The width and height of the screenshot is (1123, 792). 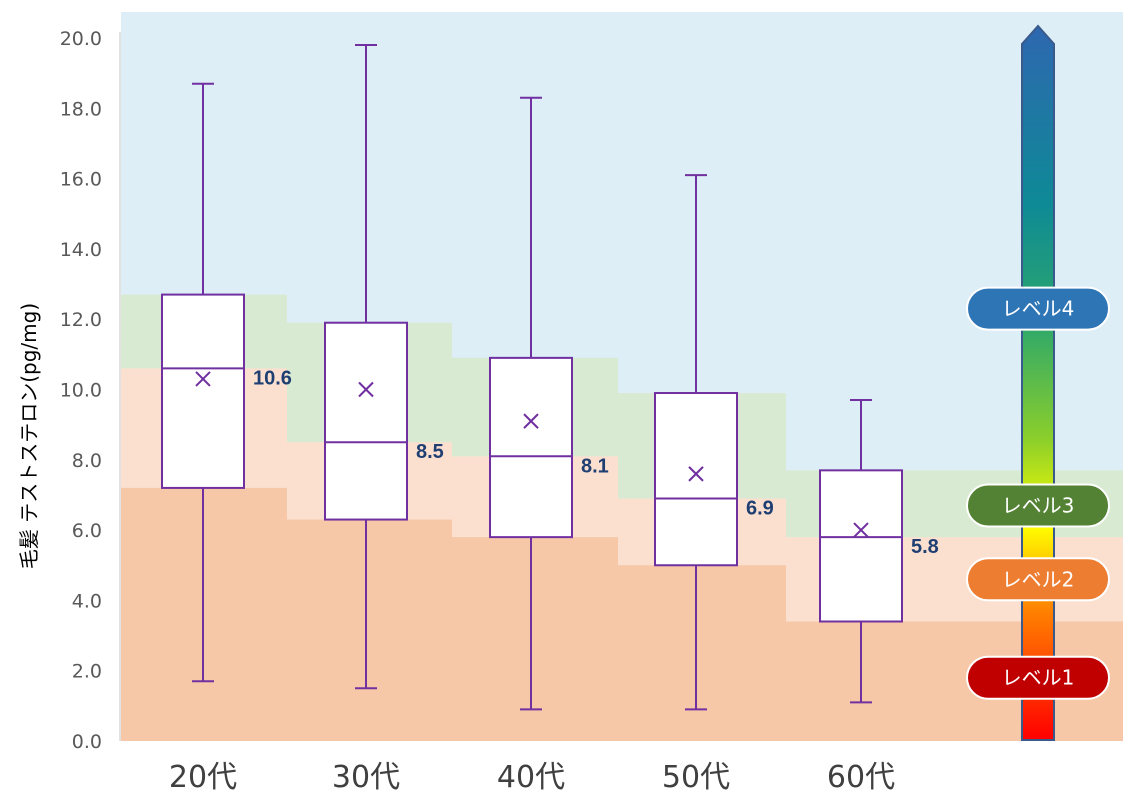 I want to click on level-badge: レベル3, so click(x=1038, y=505).